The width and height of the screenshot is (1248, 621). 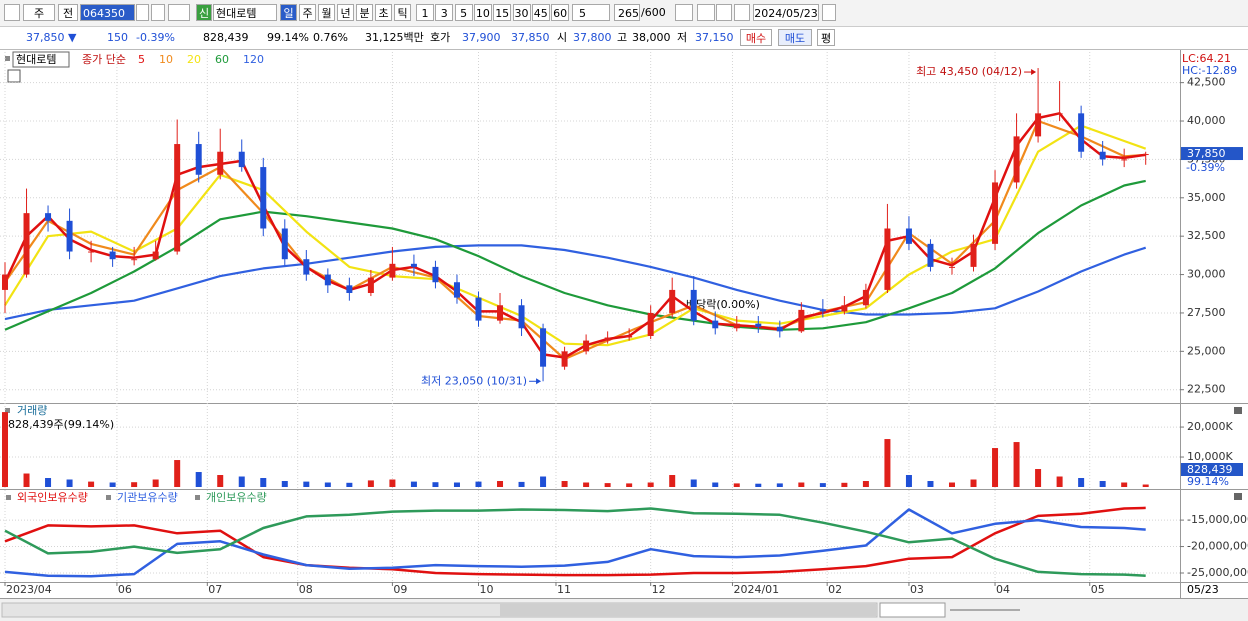 I want to click on open: 37,800, so click(x=592, y=37).